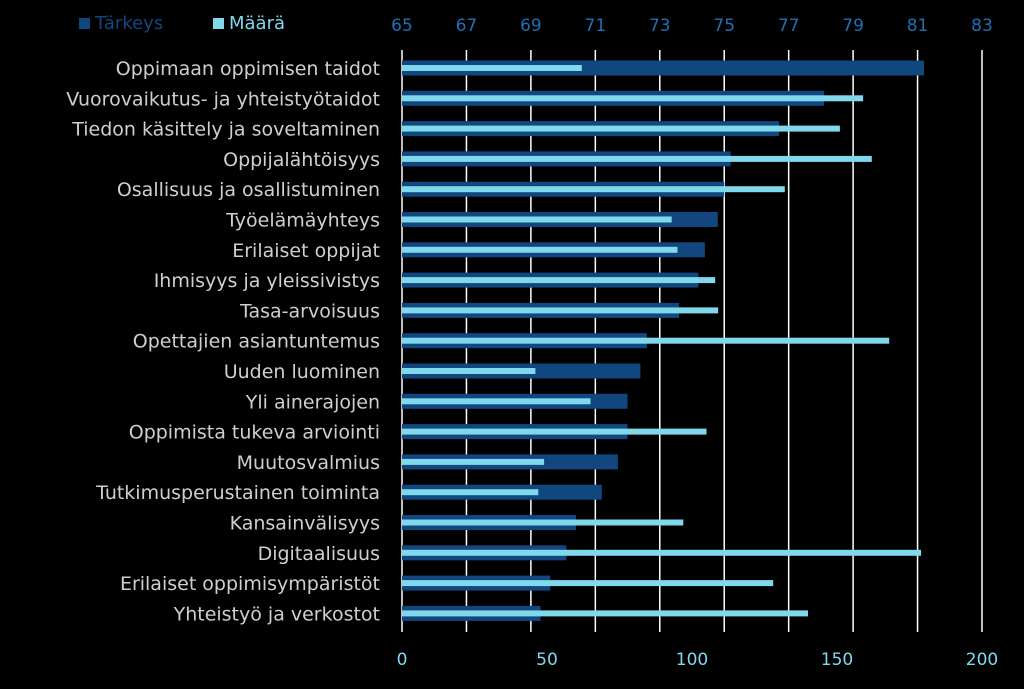 This screenshot has width=1024, height=689. Describe the element at coordinates (402, 660) in the screenshot. I see `bottom-axis-tick-label: 0` at that location.